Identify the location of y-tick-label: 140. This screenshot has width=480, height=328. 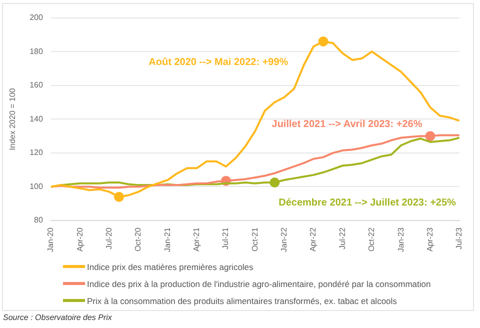
(37, 119).